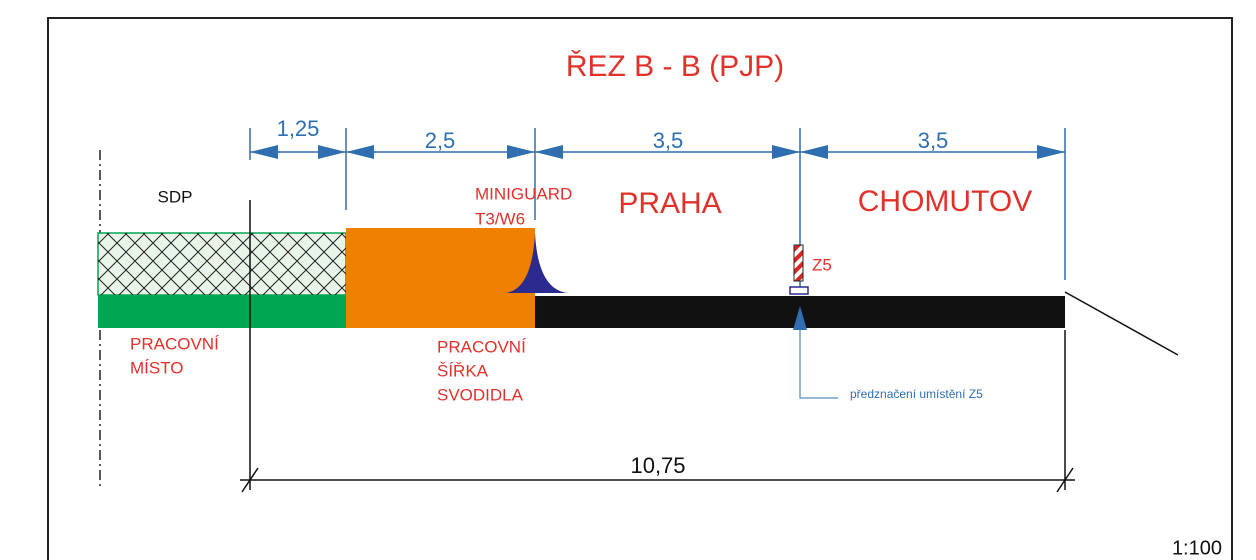 Image resolution: width=1256 pixels, height=560 pixels. Describe the element at coordinates (675, 66) in the screenshot. I see `title: ŘEZ B - B (PJP)` at that location.